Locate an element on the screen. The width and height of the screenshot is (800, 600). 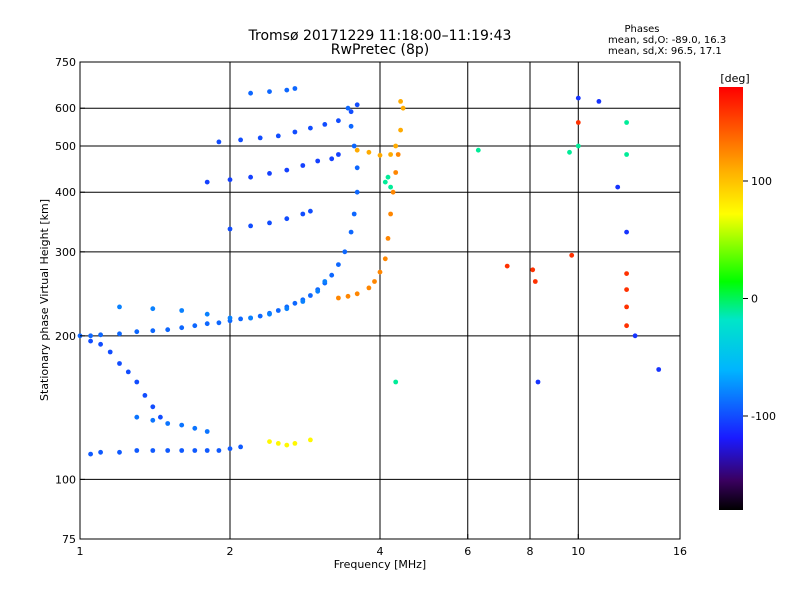
y-tick-label: 500 is located at coordinates (65, 146).